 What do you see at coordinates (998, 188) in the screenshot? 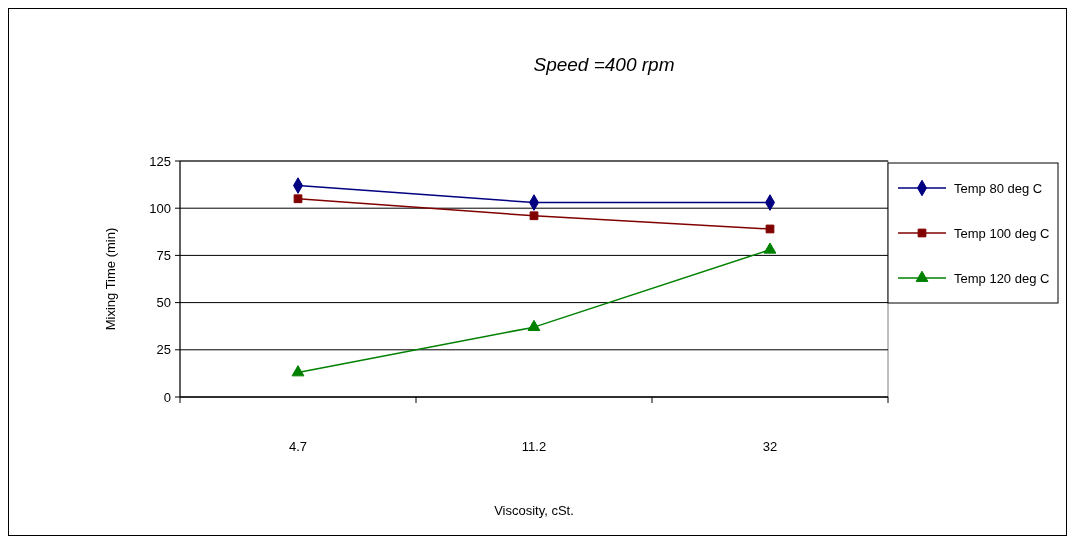
I see `legend-label: Temp 80 deg C` at bounding box center [998, 188].